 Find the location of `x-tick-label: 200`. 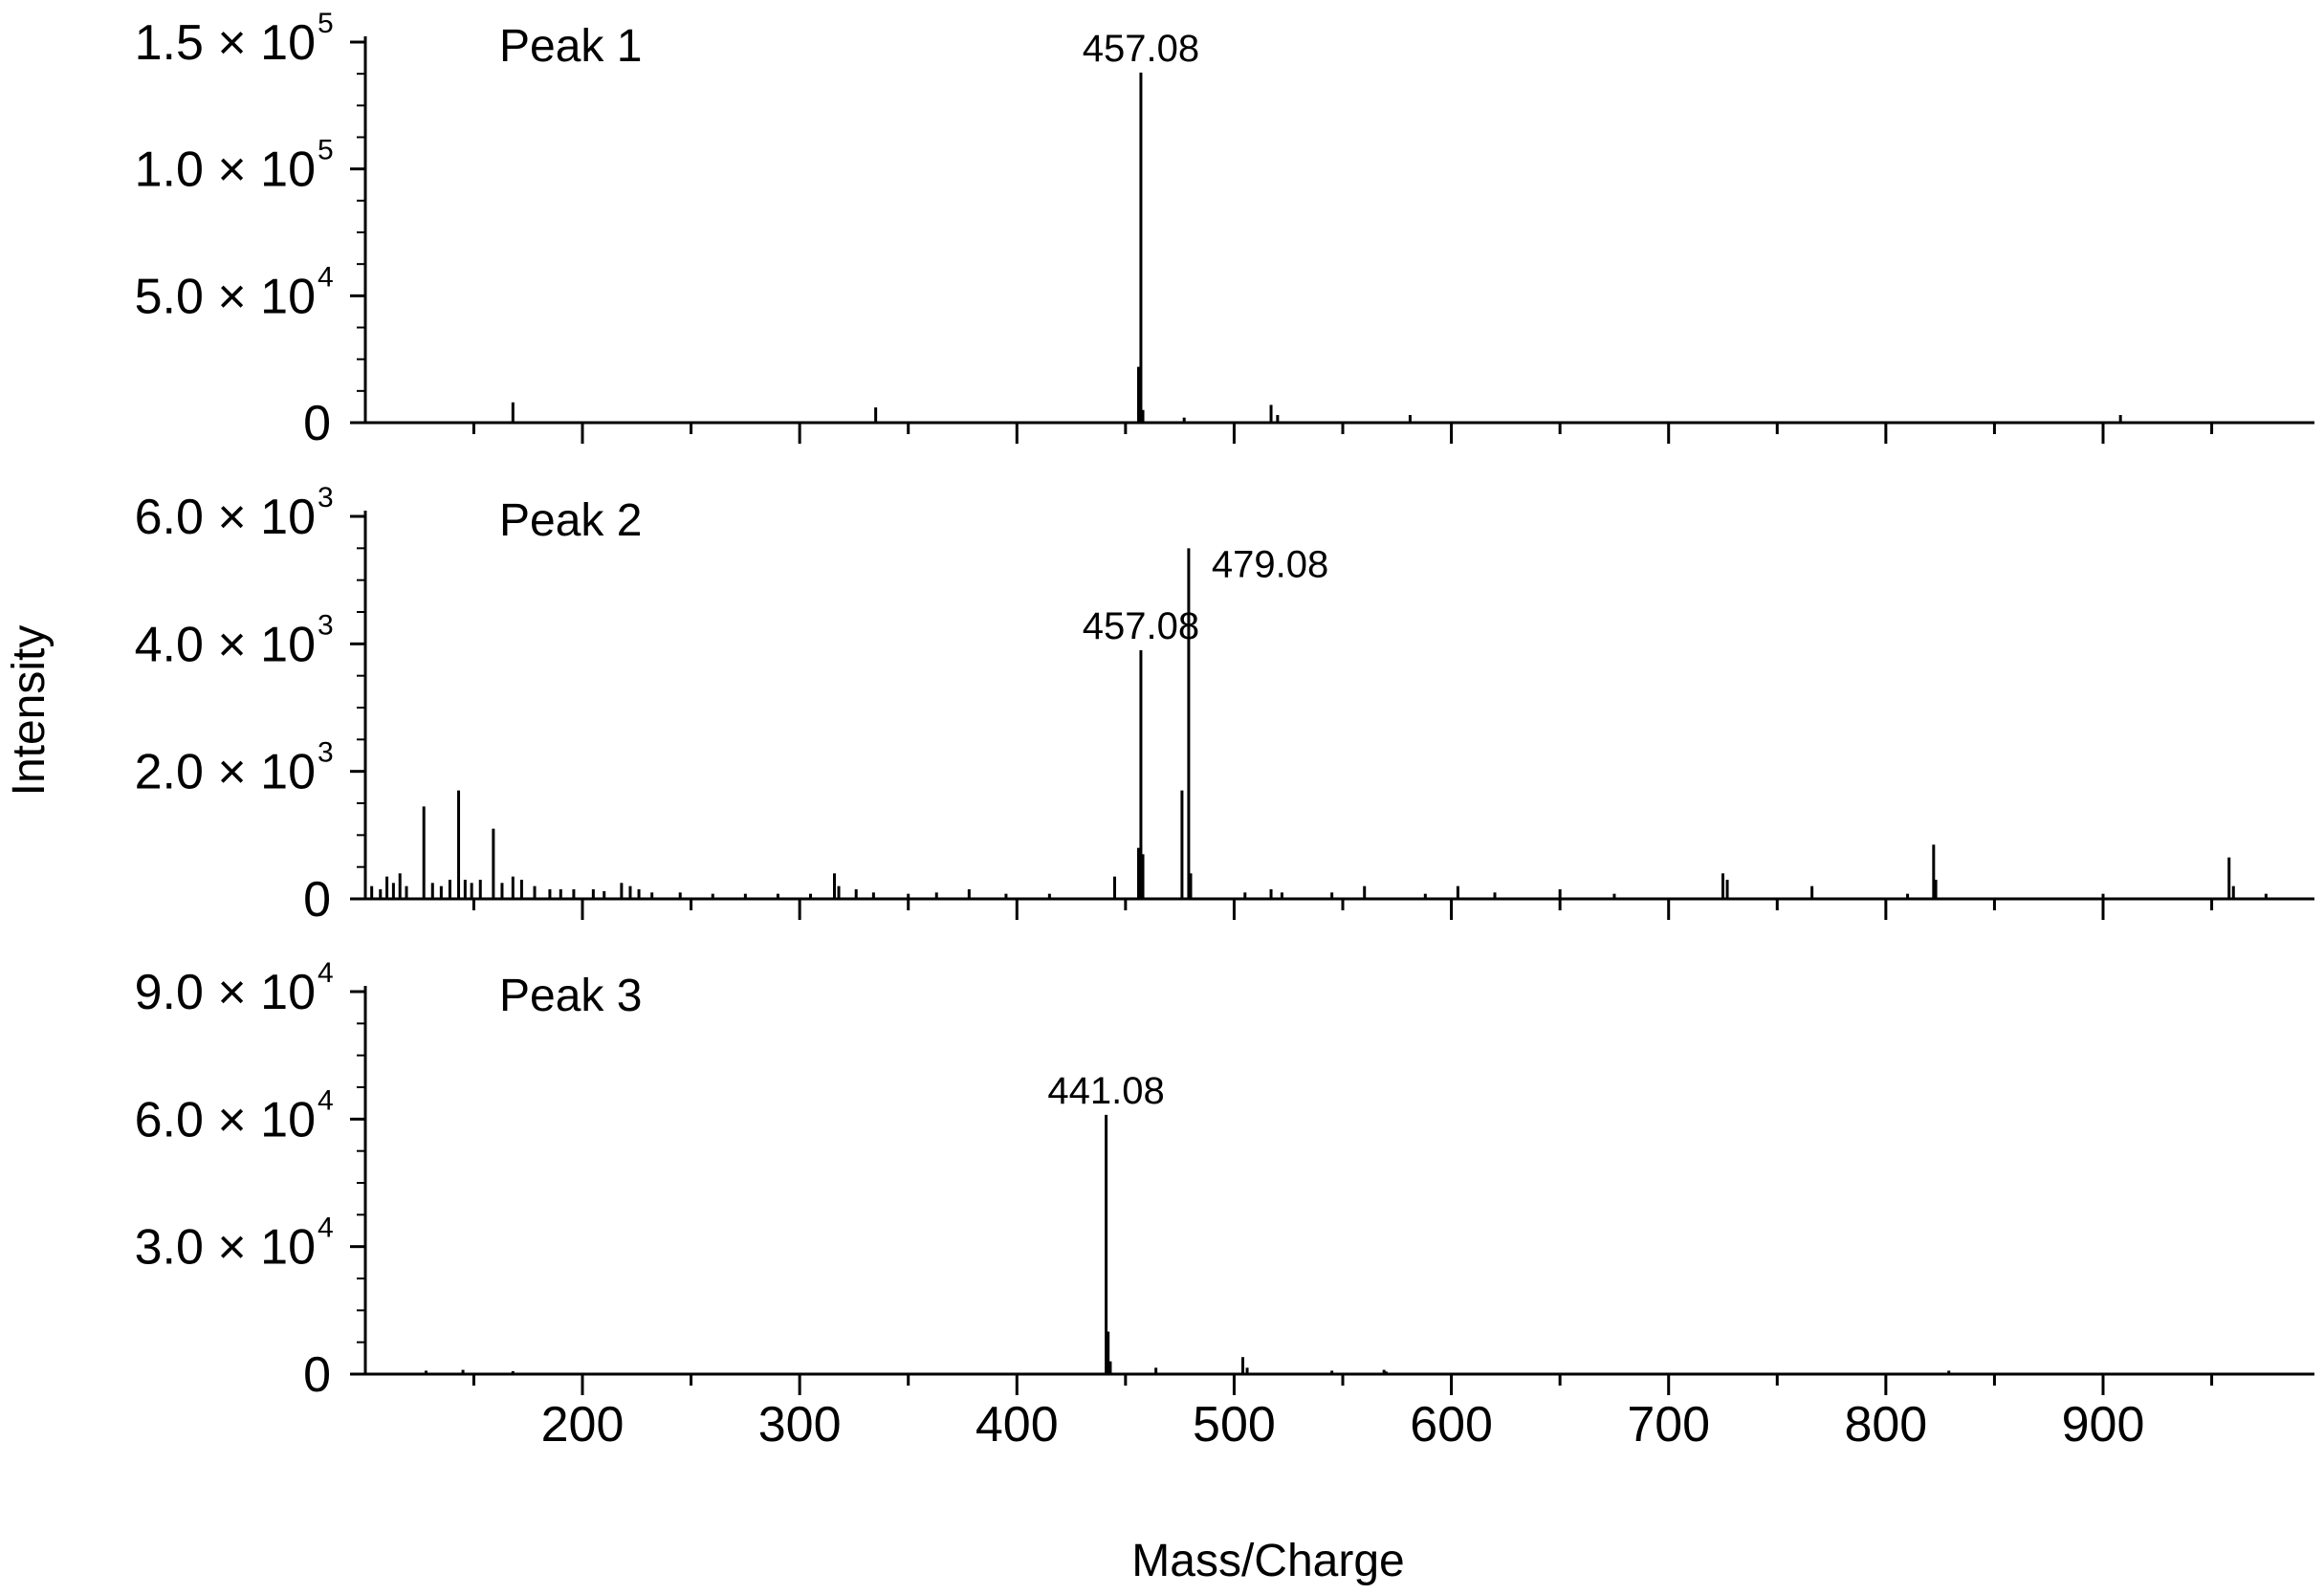

x-tick-label: 200 is located at coordinates (583, 1425).